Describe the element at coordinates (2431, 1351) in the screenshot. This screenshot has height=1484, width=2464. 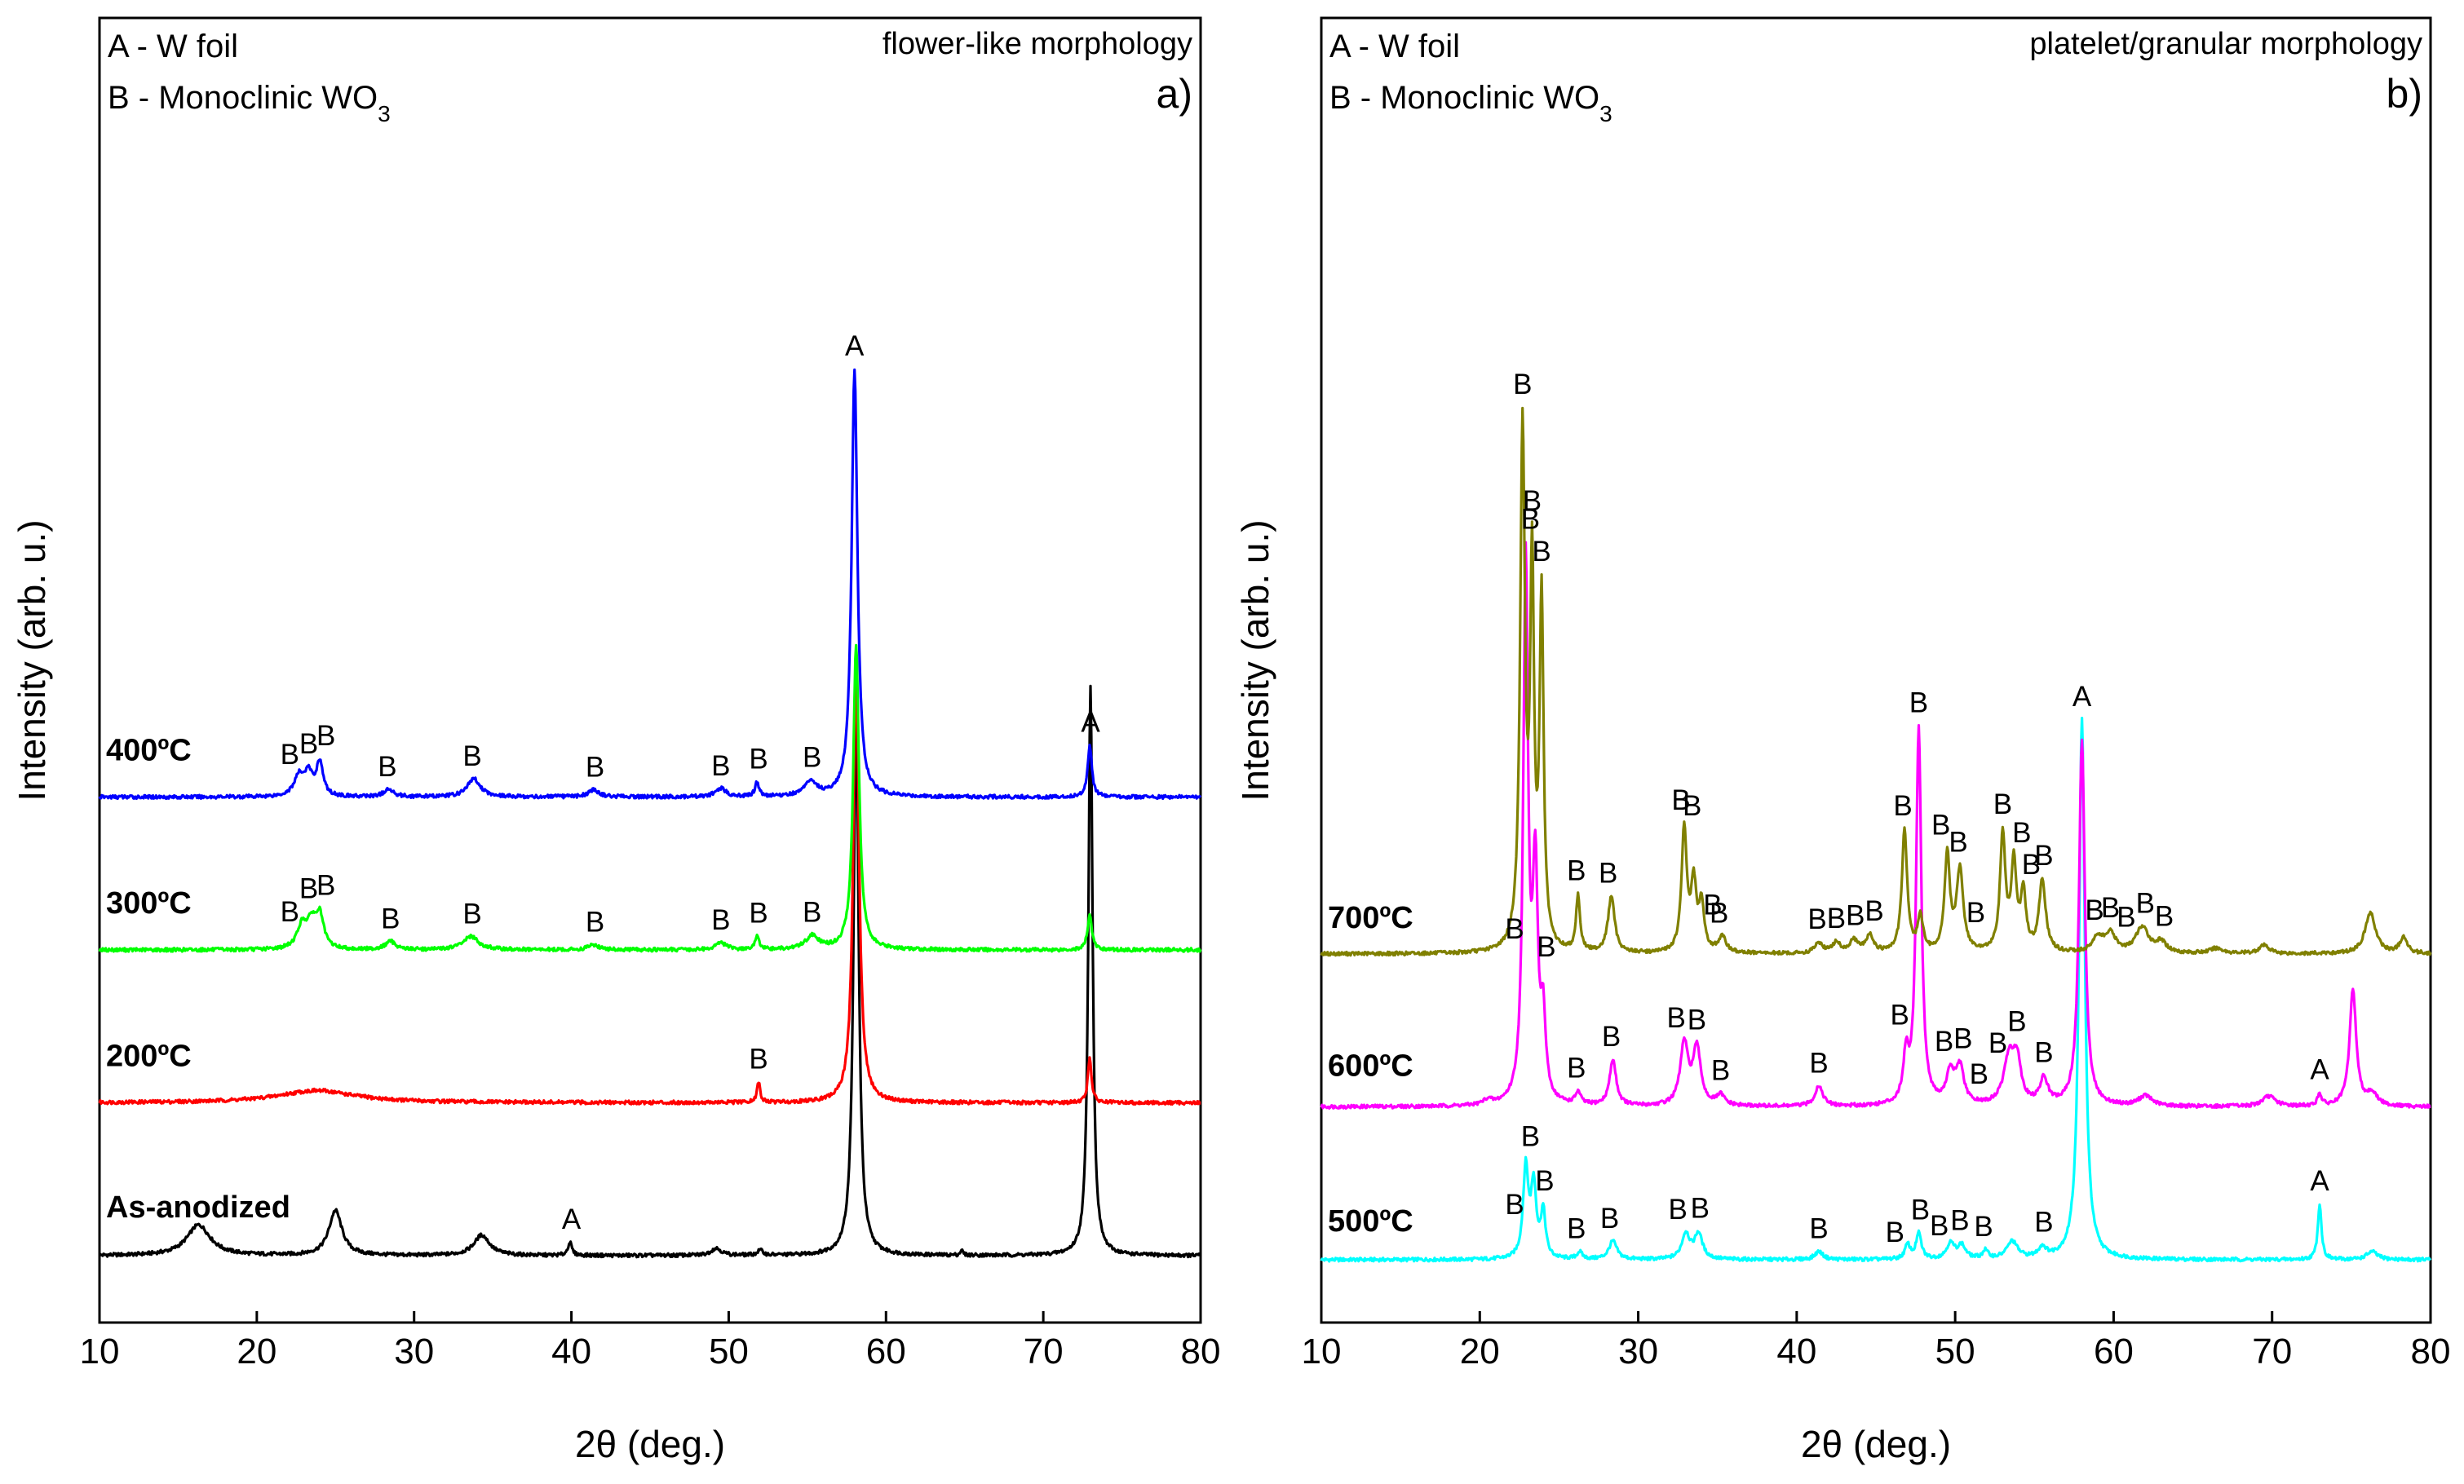
I see `x-tick-label: 80` at that location.